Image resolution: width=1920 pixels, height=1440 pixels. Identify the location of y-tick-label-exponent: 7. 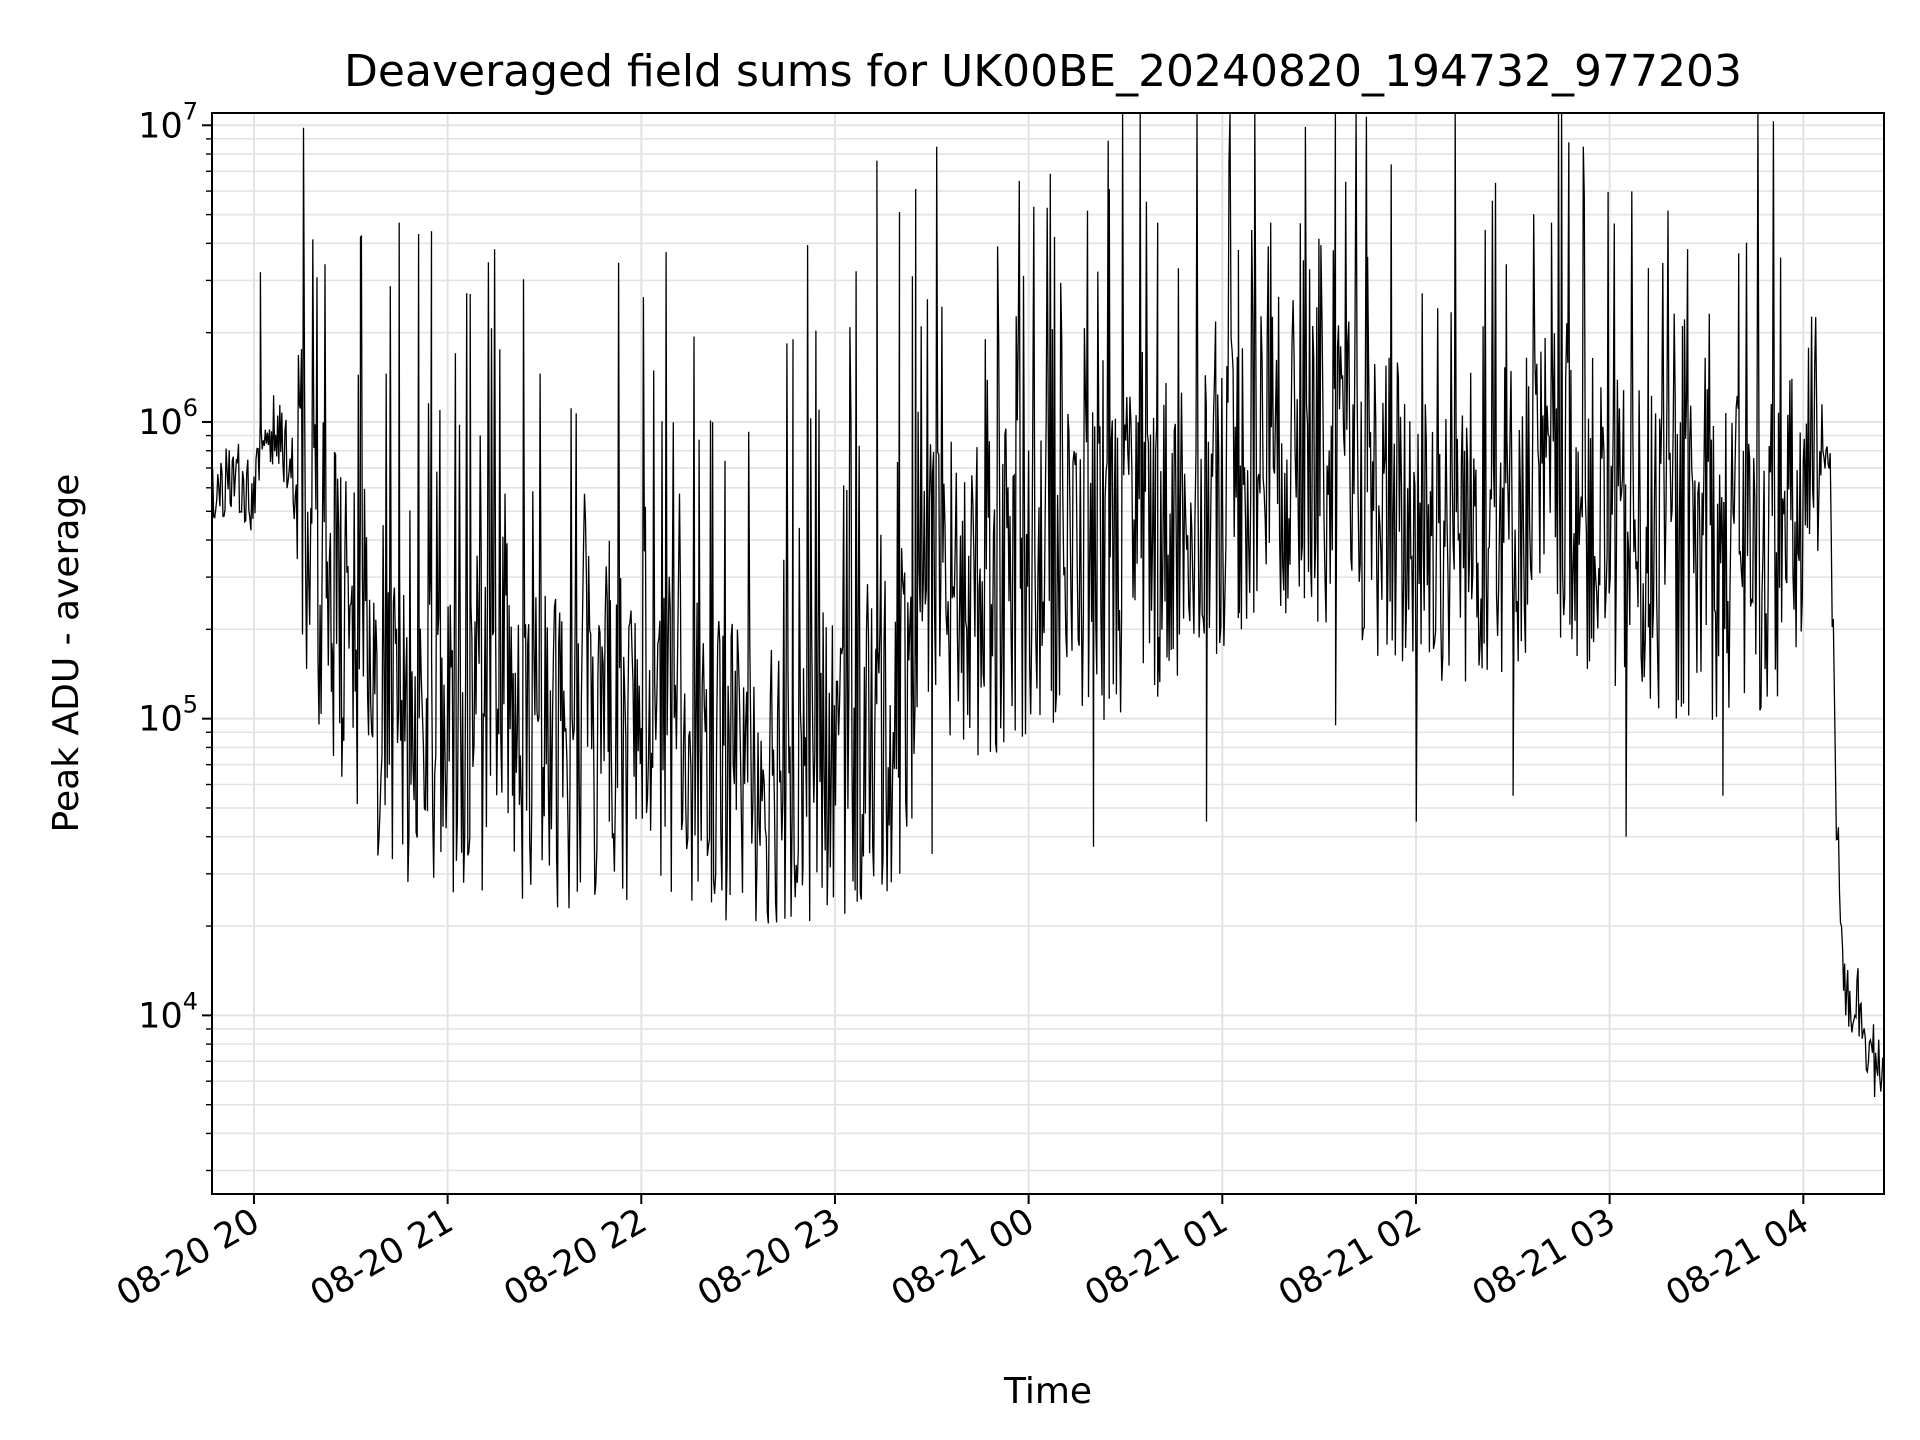
(190, 111).